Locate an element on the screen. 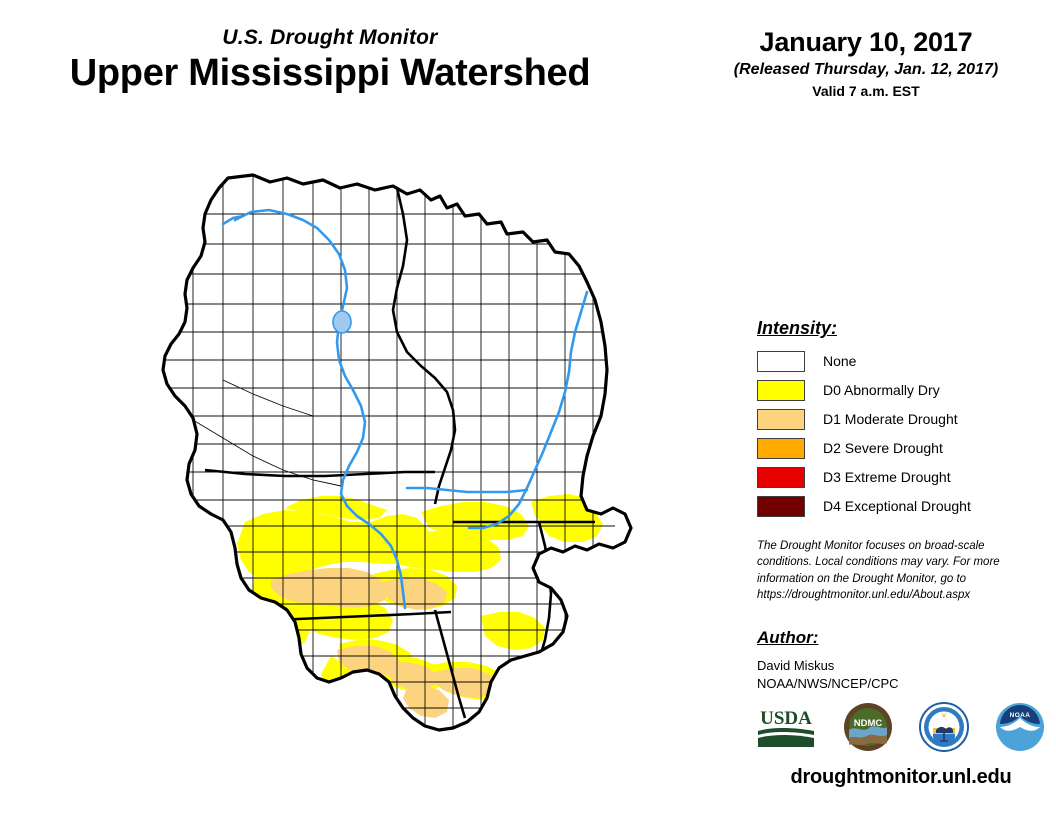 Image resolution: width=1056 pixels, height=816 pixels. ndmc-logo: NDMC is located at coordinates (868, 729).